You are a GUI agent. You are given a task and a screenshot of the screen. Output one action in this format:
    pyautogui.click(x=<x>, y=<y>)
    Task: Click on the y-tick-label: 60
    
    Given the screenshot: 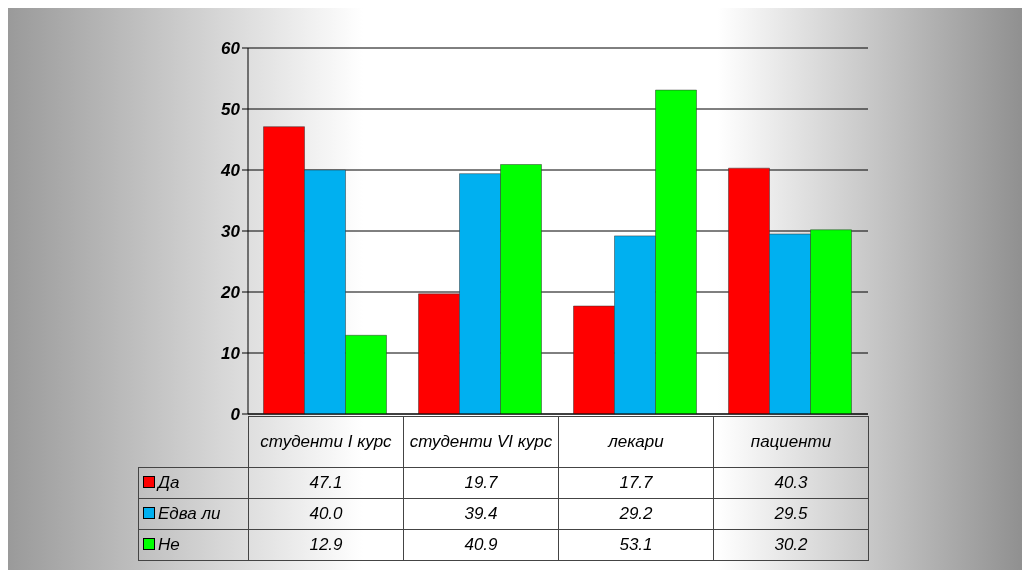 What is the action you would take?
    pyautogui.click(x=231, y=49)
    